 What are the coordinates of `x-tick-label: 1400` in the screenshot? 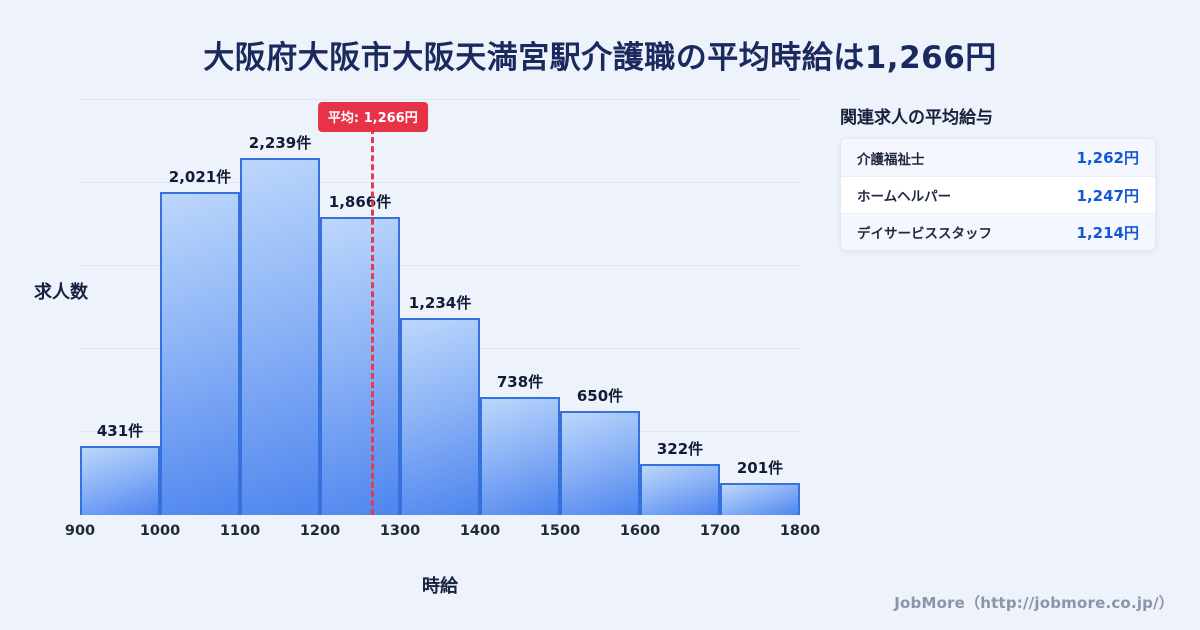 It's located at (480, 531).